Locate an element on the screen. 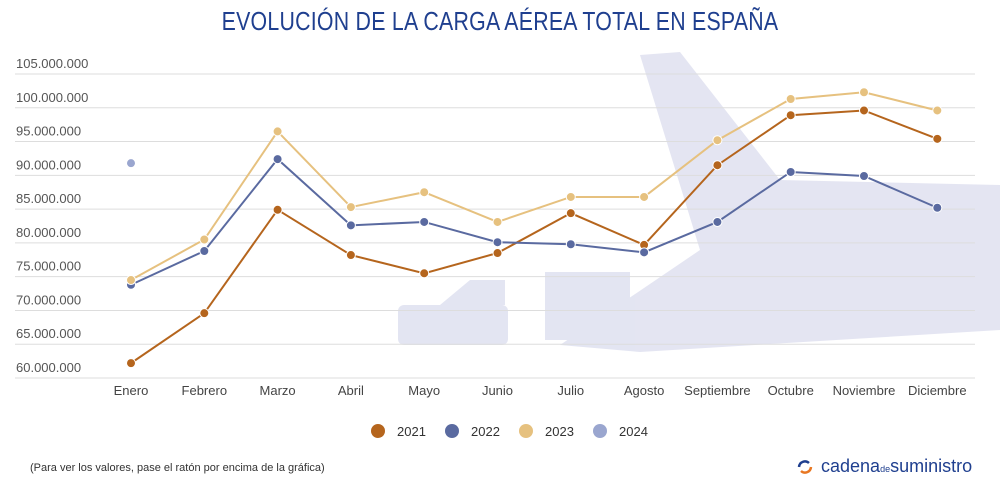 The image size is (1000, 500). x-tick-label: Enero is located at coordinates (131, 390).